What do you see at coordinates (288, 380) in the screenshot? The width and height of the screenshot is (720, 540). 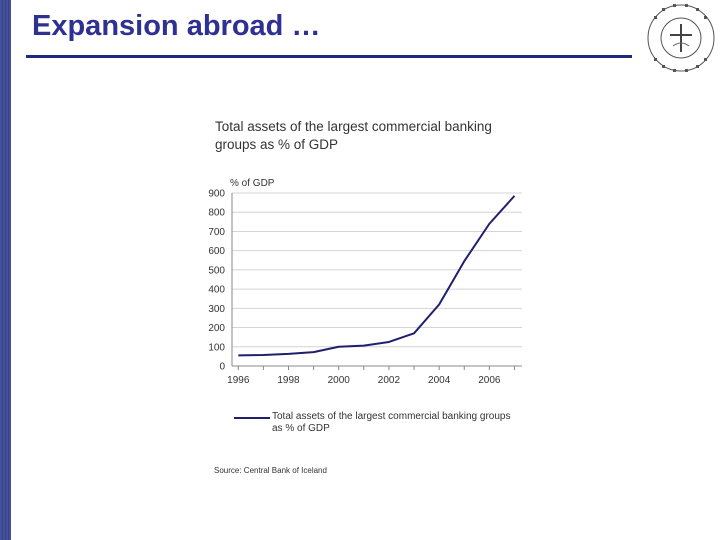 I see `x-tick-label: 1998` at bounding box center [288, 380].